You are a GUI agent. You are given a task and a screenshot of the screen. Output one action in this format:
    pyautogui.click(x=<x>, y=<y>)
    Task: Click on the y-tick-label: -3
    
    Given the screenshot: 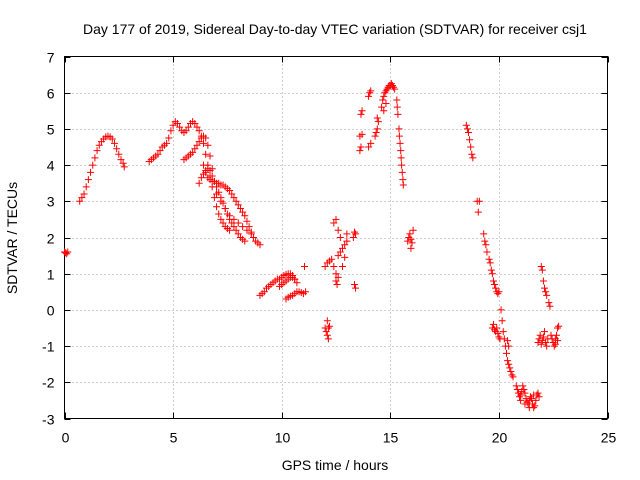 What is the action you would take?
    pyautogui.click(x=48, y=420)
    